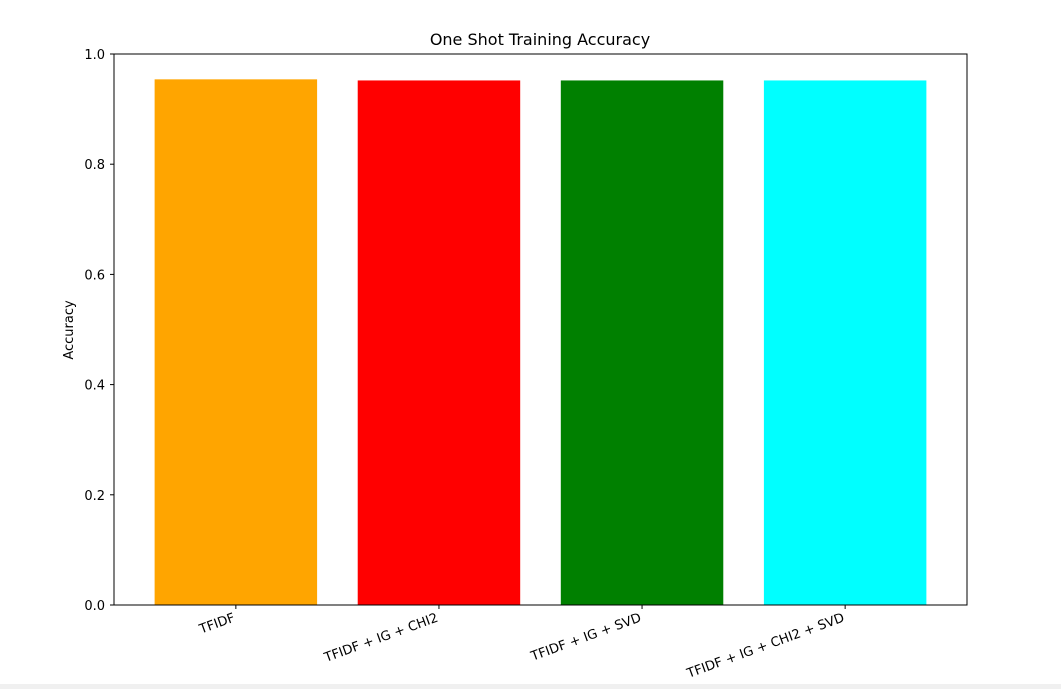 The image size is (1061, 689). Describe the element at coordinates (765, 646) in the screenshot. I see `x-tick-label-3: TFIDF + IG + CHI2 + SVD` at that location.